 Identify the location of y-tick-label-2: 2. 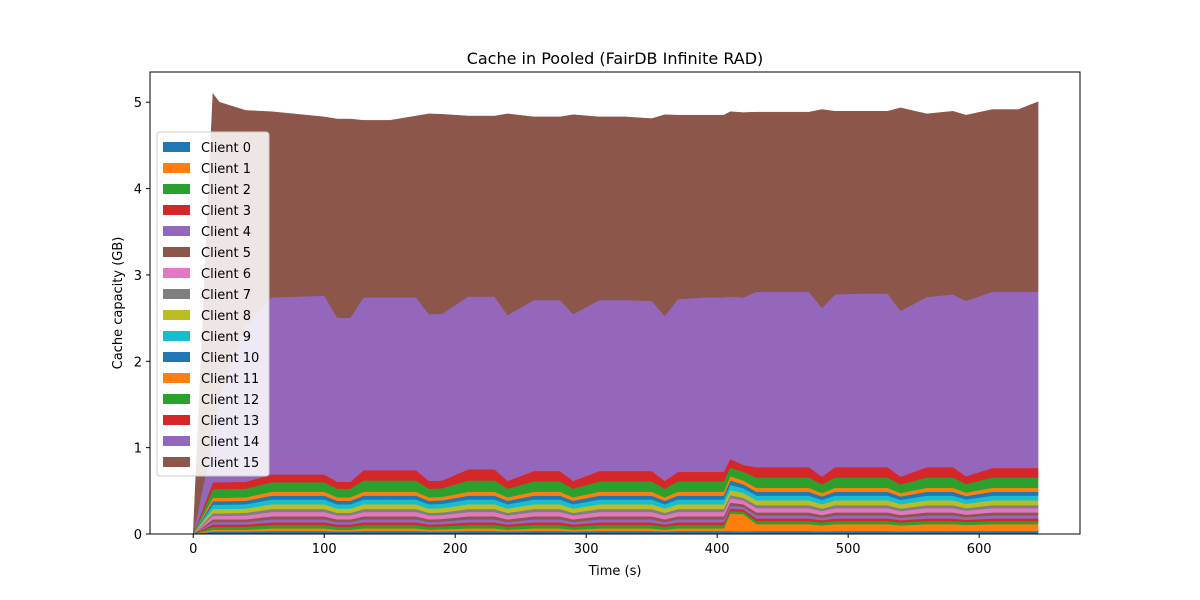
(138, 362).